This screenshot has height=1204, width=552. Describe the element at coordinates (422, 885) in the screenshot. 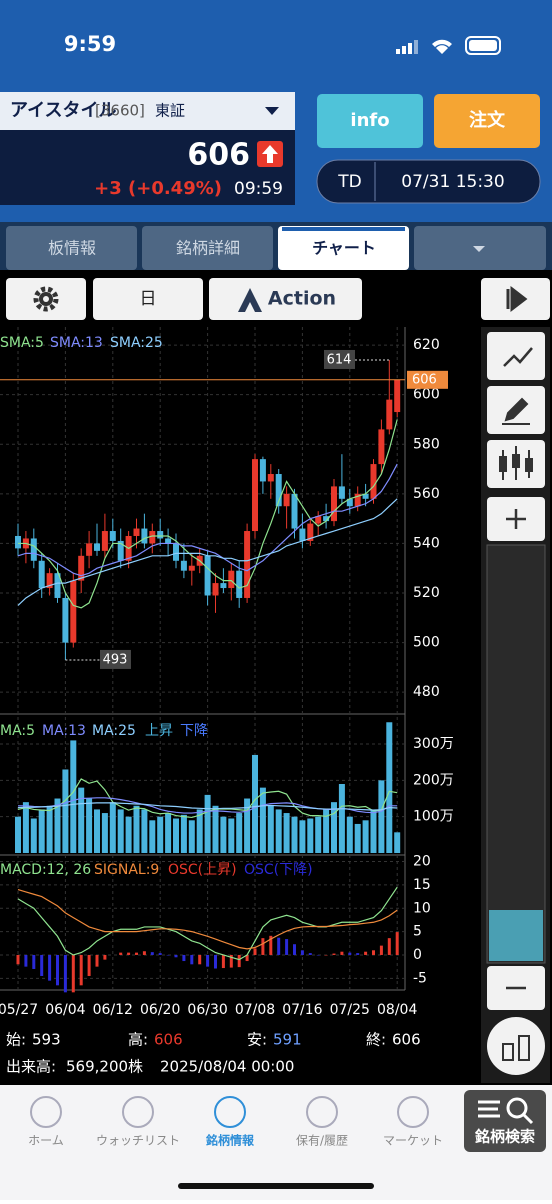

I see `y-tick-label: 15` at that location.